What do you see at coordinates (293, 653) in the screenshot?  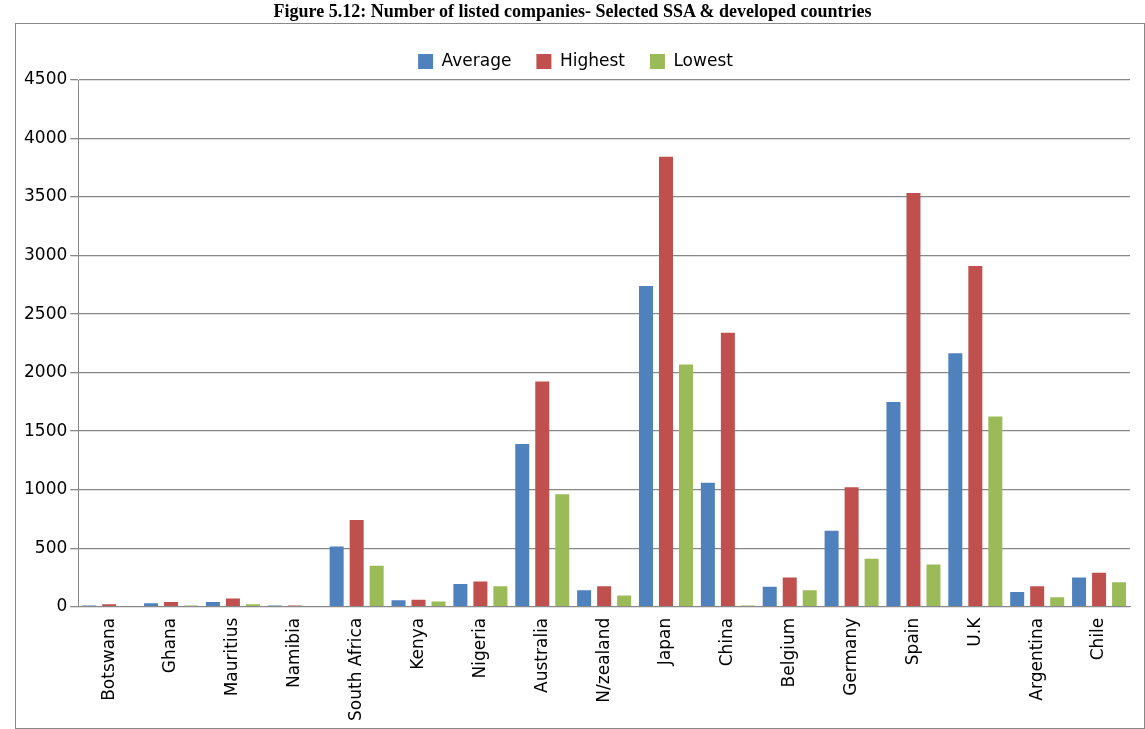 I see `x-tick-label: Namibia` at bounding box center [293, 653].